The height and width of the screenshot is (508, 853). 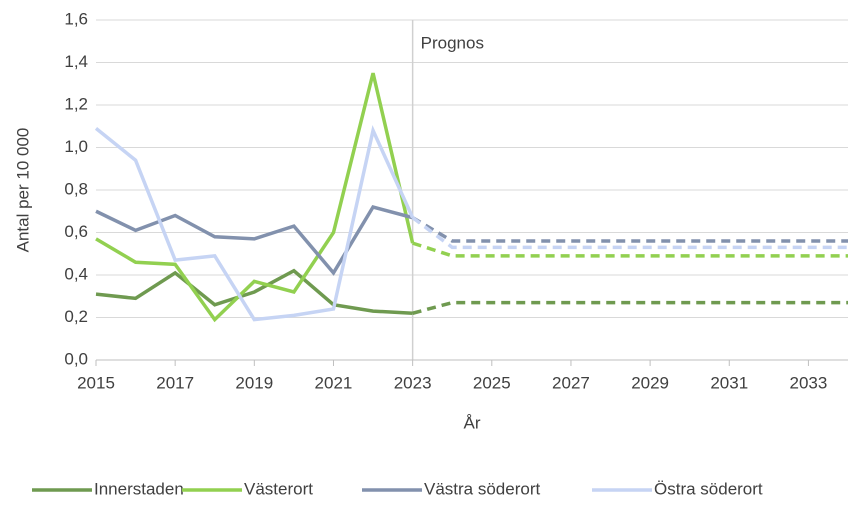 What do you see at coordinates (76, 103) in the screenshot?
I see `y-tick-label: 1,2` at bounding box center [76, 103].